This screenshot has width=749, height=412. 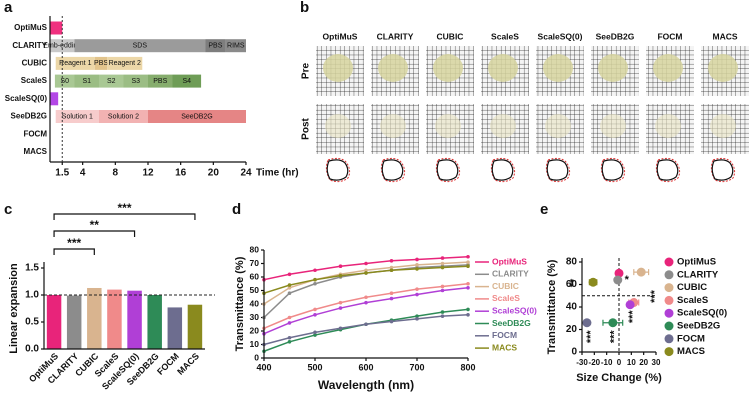 What do you see at coordinates (669, 36) in the screenshot?
I see `column-header: FOCM` at bounding box center [669, 36].